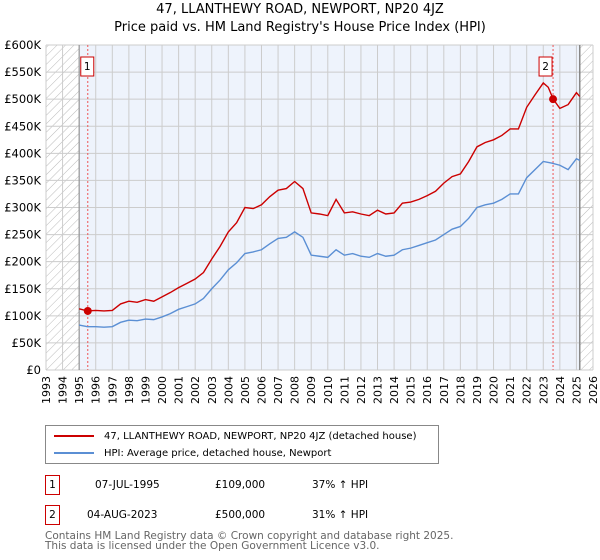 This screenshot has height=560, width=600. Describe the element at coordinates (240, 515) in the screenshot. I see `sale-price: £500,000` at that location.